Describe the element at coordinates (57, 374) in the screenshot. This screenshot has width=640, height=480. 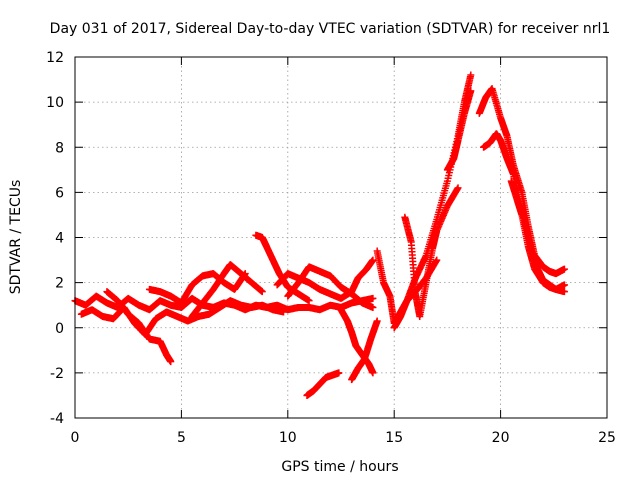
I see `y-tick-label: -2` at that location.